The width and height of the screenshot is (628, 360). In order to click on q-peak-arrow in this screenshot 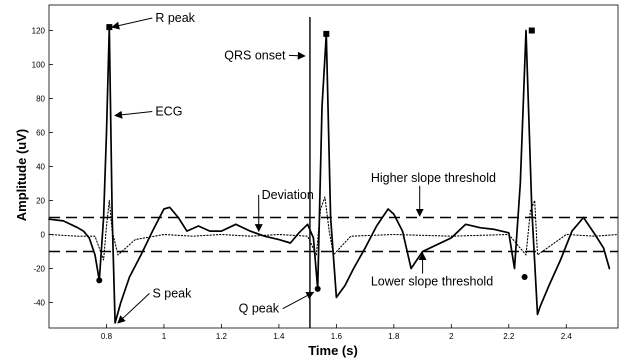, I will do `click(298, 300)`.